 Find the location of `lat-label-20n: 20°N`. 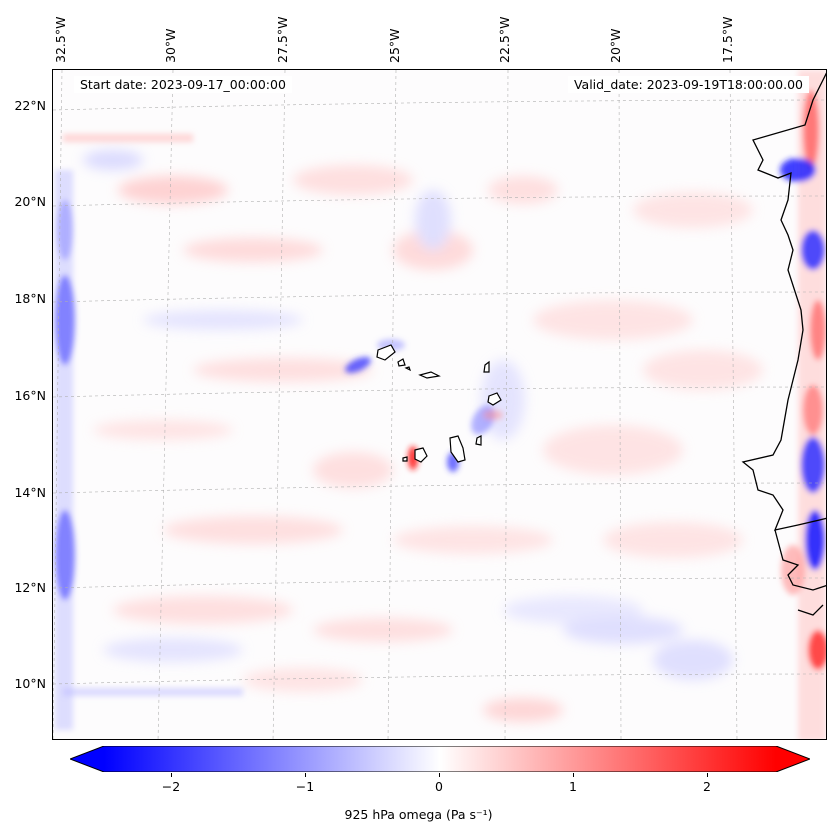

lat-label-20n: 20°N is located at coordinates (30, 201).